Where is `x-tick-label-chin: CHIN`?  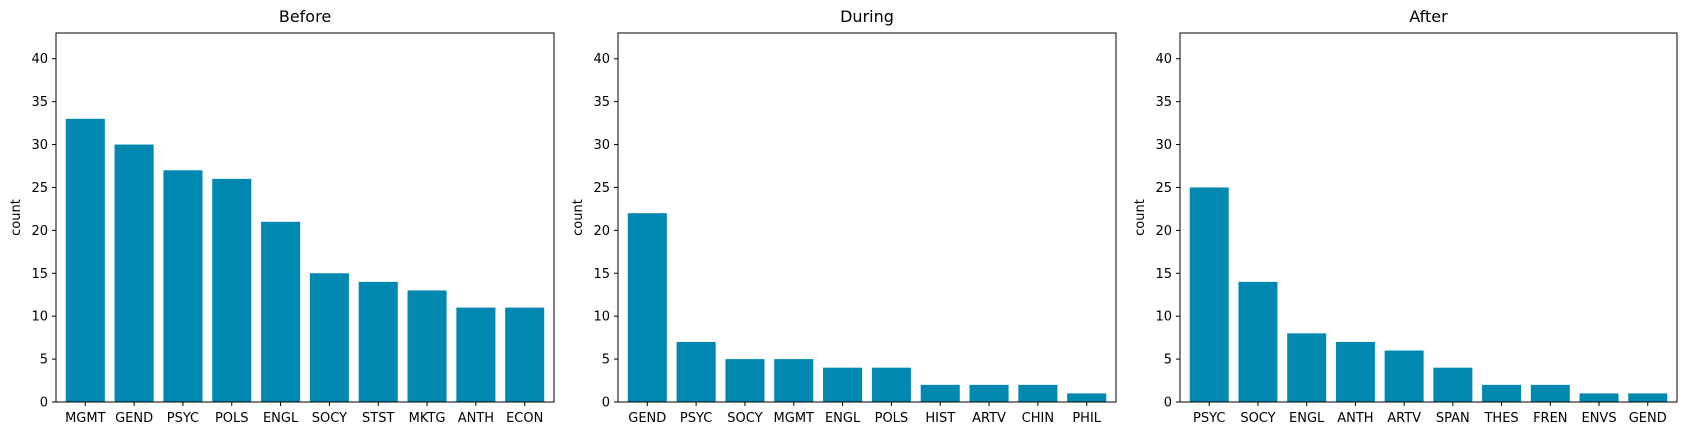 x-tick-label-chin: CHIN is located at coordinates (1038, 418).